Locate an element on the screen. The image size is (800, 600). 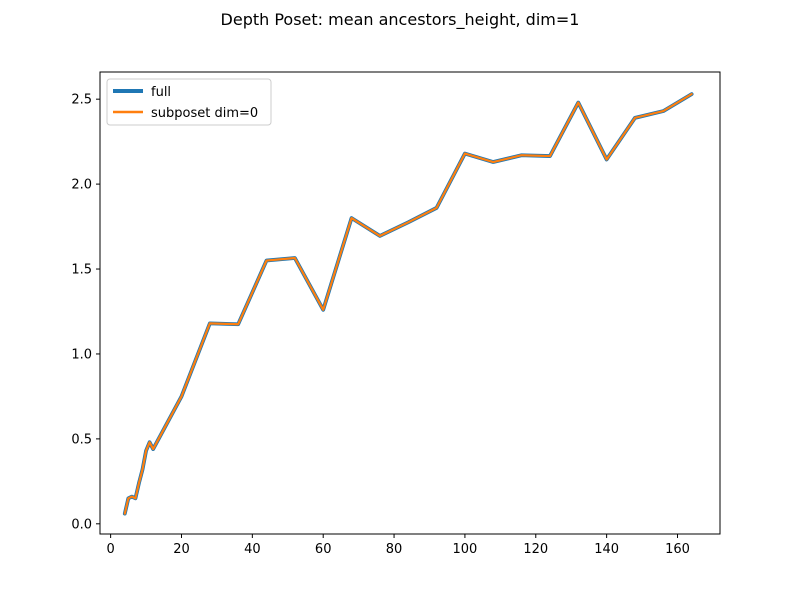
y-tick-label: 2.0 is located at coordinates (81, 185).